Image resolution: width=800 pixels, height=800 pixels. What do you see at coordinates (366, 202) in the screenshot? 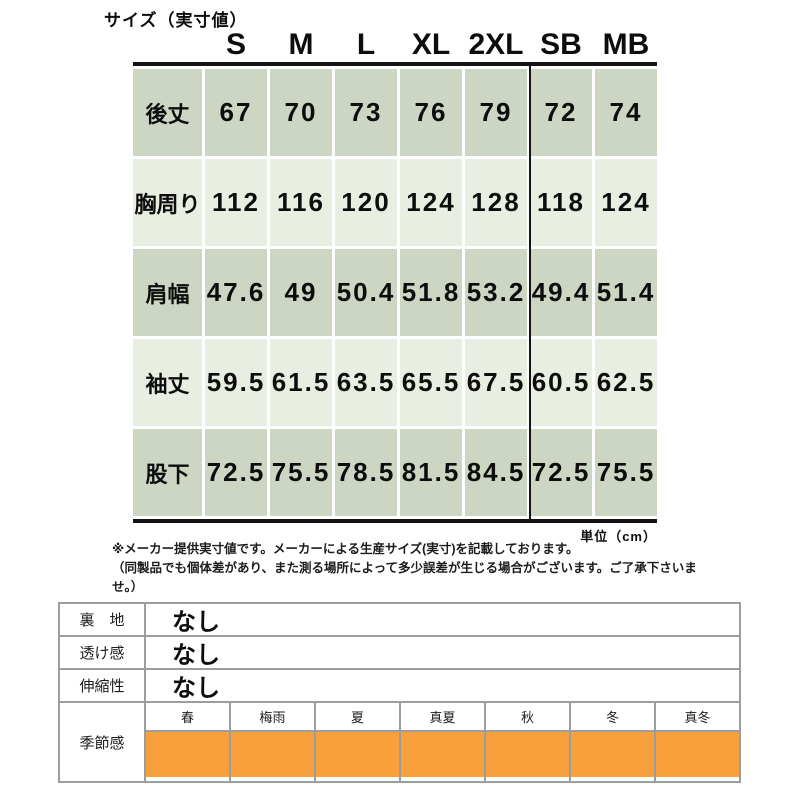
I see `size-cell: 120` at bounding box center [366, 202].